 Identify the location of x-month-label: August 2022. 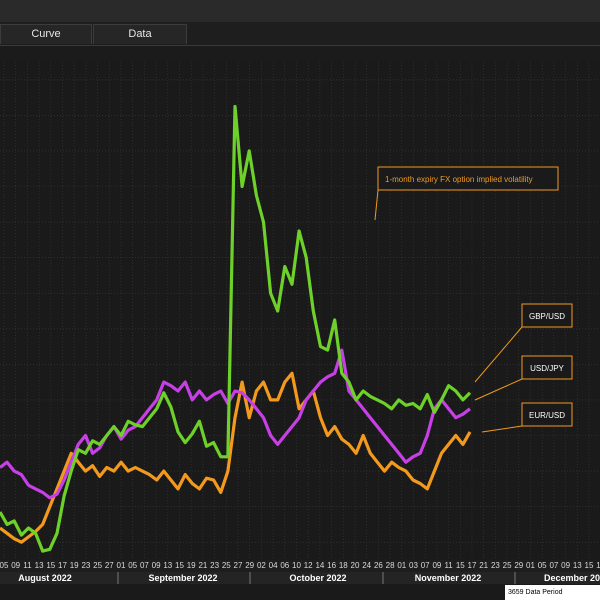
(45, 578).